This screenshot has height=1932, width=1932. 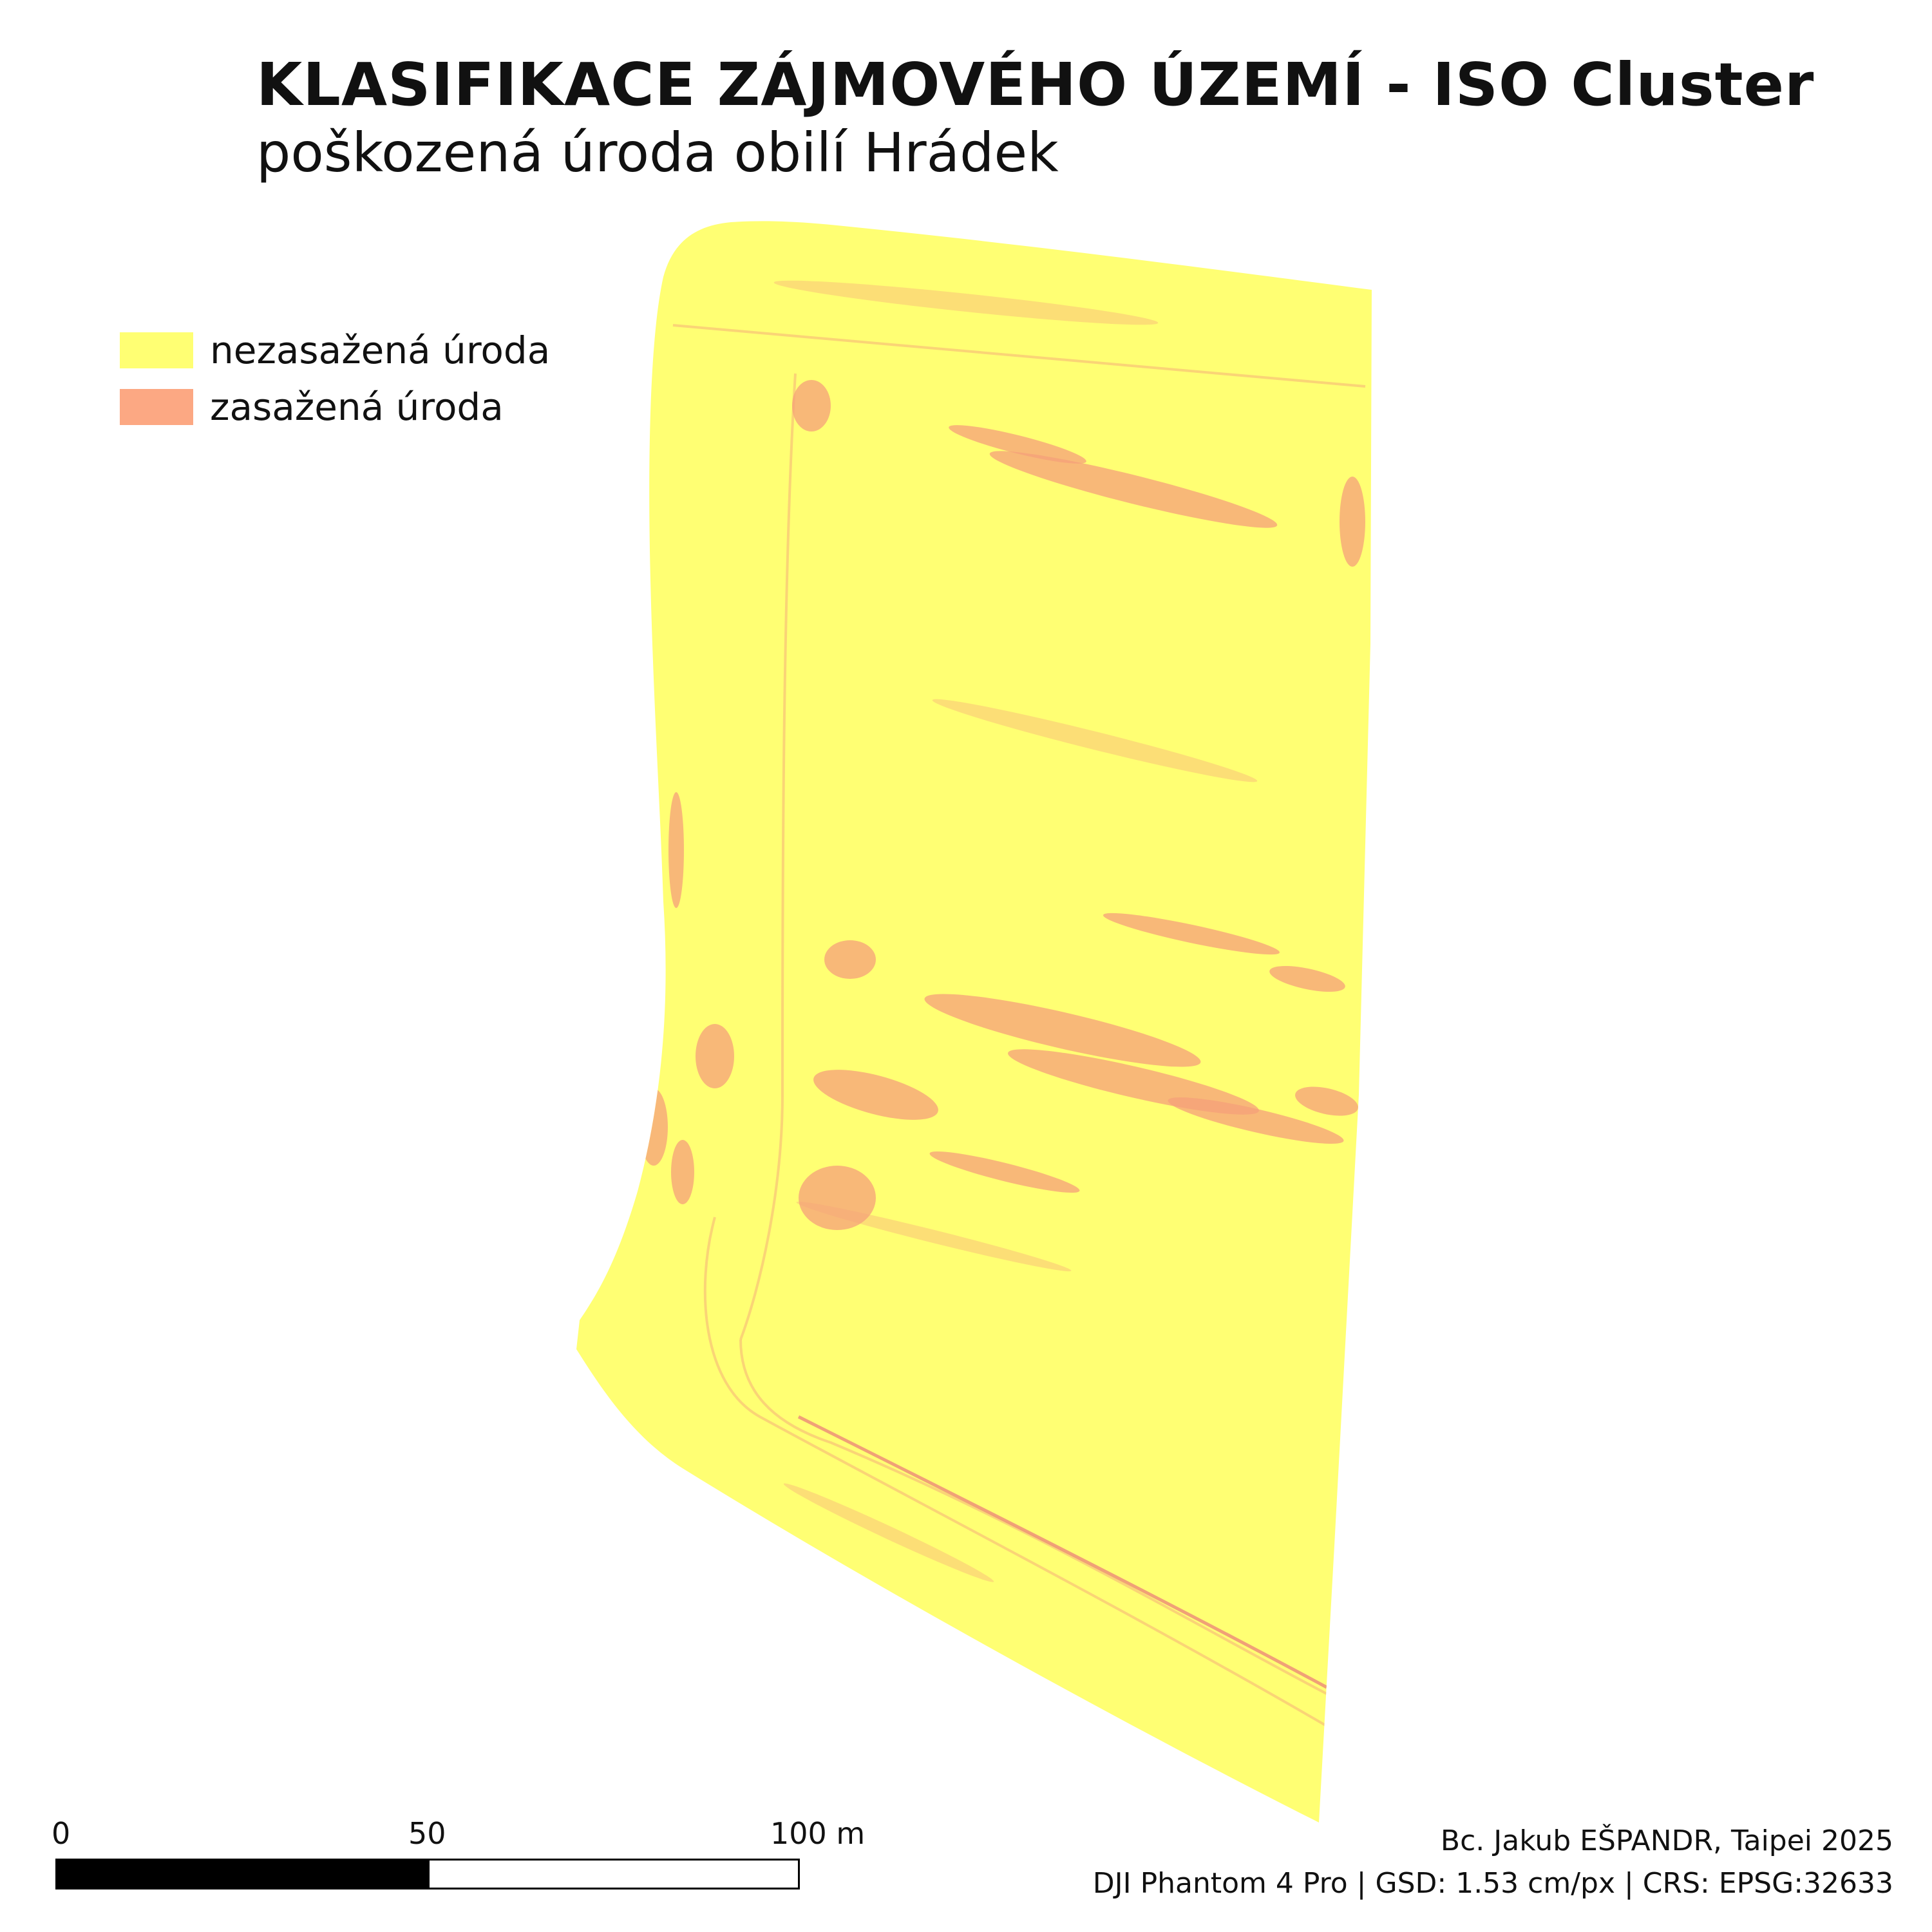 I want to click on legend-item-unaffected: nezasažená úroda, so click(x=335, y=350).